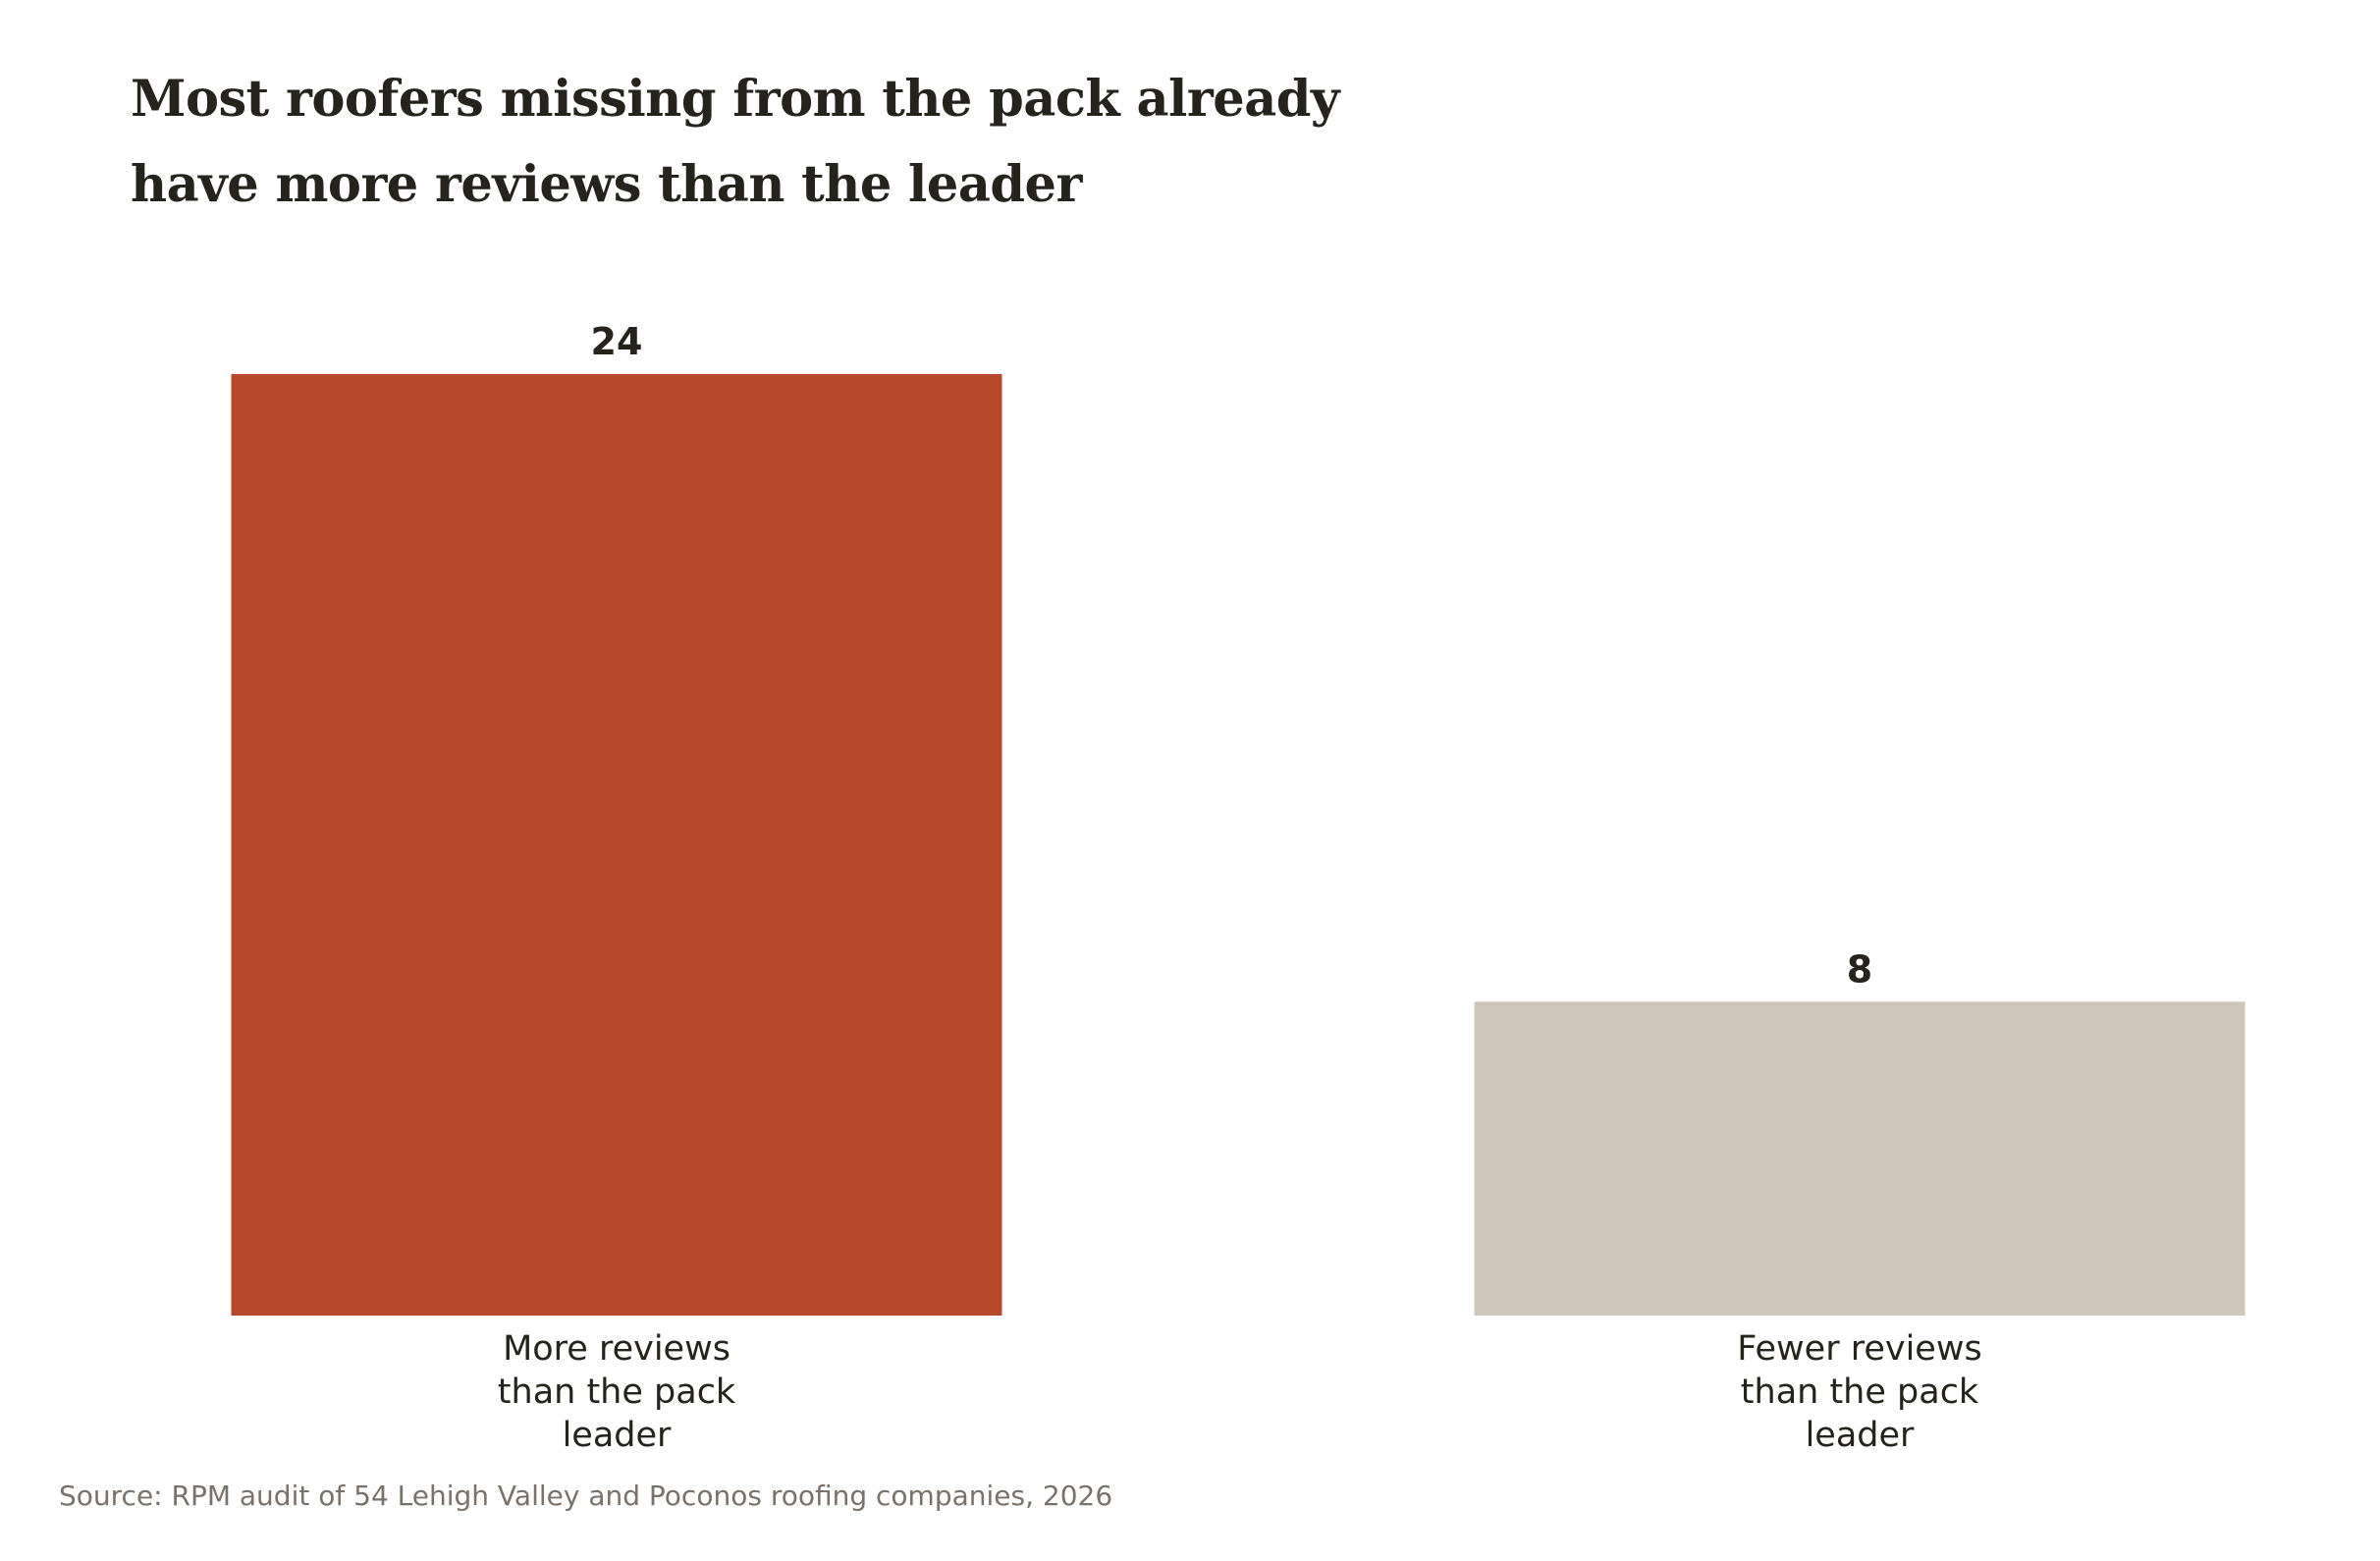 This screenshot has width=2380, height=1561. What do you see at coordinates (1859, 969) in the screenshot?
I see `value-label-2: 8` at bounding box center [1859, 969].